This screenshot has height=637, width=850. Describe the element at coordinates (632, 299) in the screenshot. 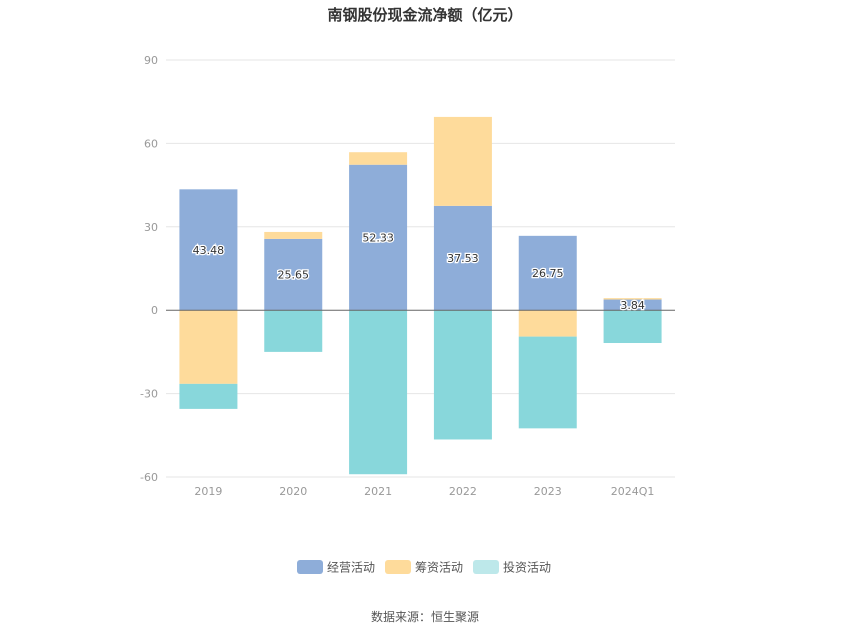

I see `bar-1-2024Q1` at that location.